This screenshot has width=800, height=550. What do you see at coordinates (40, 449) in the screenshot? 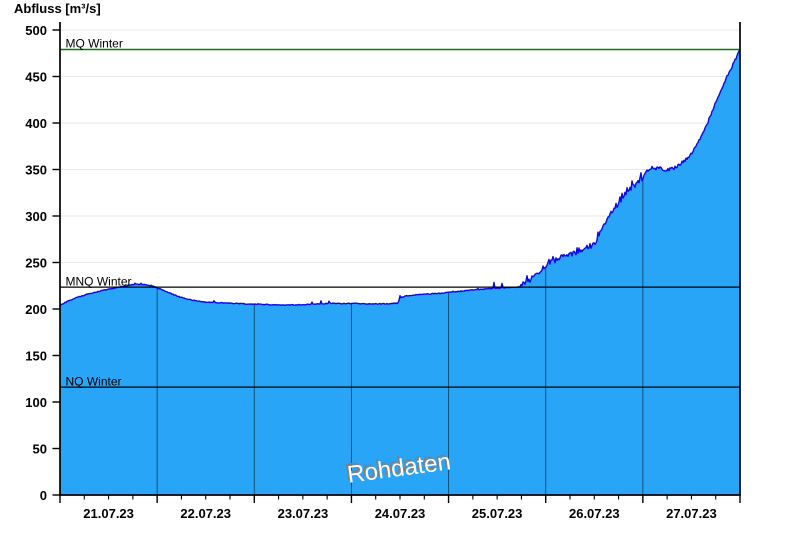
I see `svg-text: 50` at bounding box center [40, 449].